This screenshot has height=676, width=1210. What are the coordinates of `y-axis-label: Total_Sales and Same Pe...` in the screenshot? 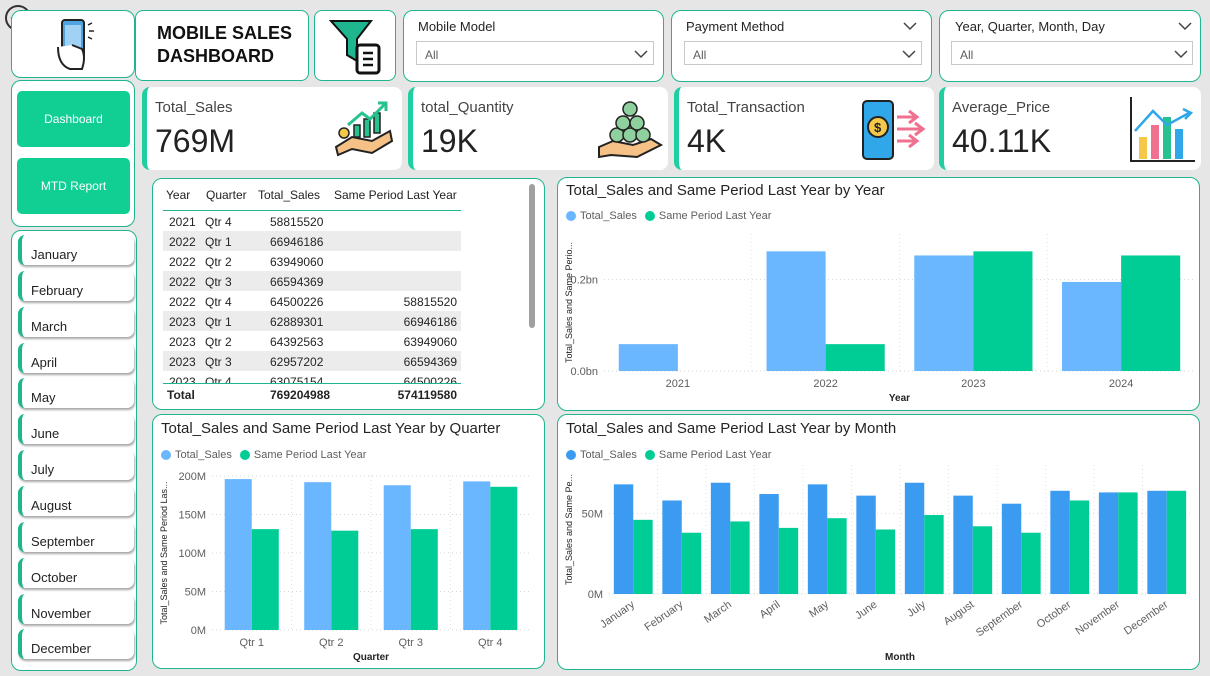 It's located at (569, 529).